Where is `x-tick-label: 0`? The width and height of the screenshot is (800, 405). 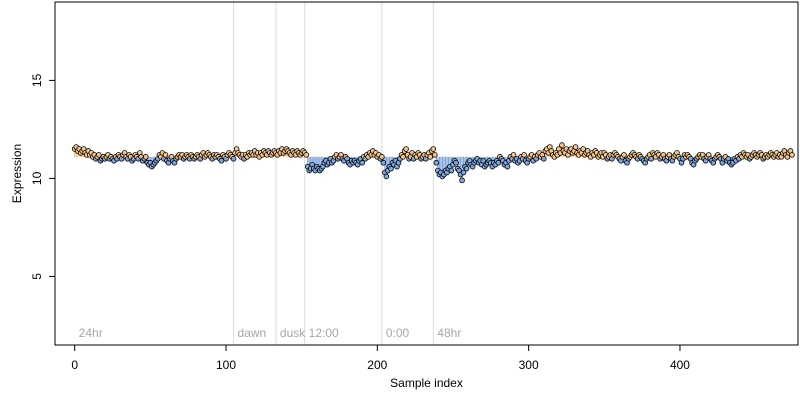 x-tick-label: 0 is located at coordinates (74, 365).